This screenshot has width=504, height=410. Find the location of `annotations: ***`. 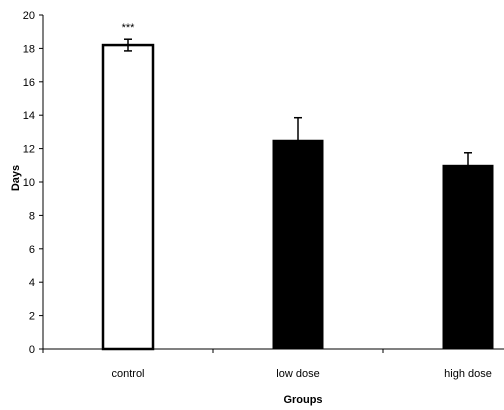

annotations: *** is located at coordinates (129, 28).